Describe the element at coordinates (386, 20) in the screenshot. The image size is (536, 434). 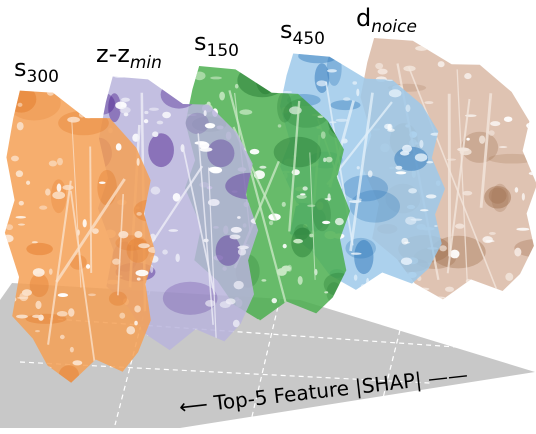
I see `panel-label-d-noice: dnoice` at that location.